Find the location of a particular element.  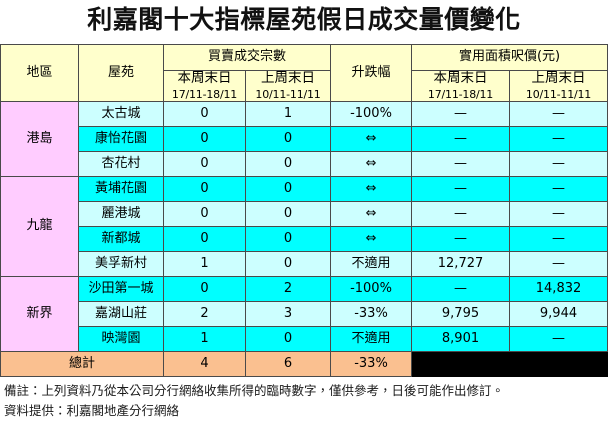

price-this-weekend-cell: 9,795 is located at coordinates (461, 314).